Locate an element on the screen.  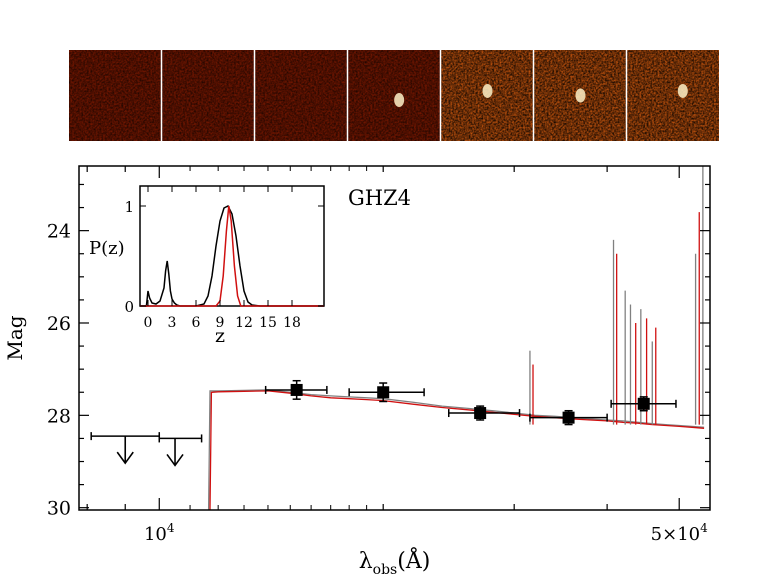
y-tick-label: 28 is located at coordinates (59, 416).